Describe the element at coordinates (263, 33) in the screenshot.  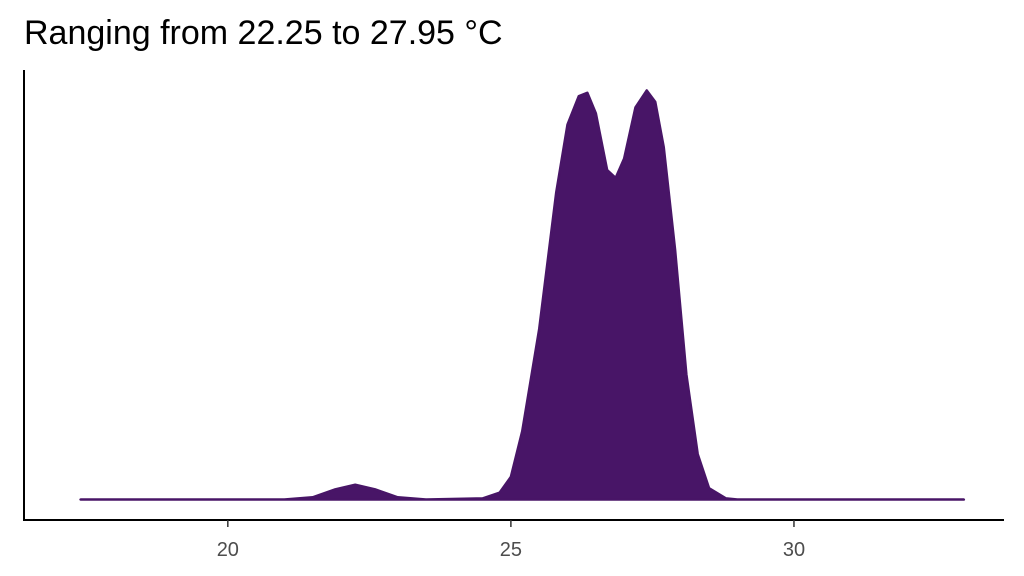
I see `chart-title: Ranging from 22.25 to 27.95 °C` at that location.